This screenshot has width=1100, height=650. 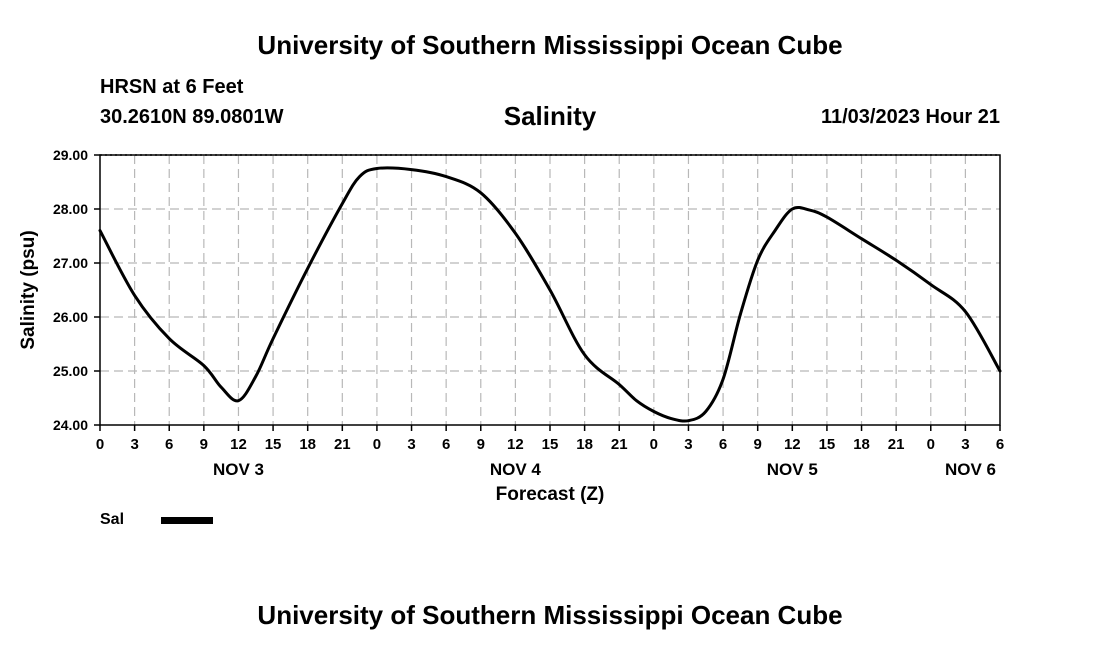 I want to click on station-label: HRSN at 6 Feet, so click(x=172, y=87).